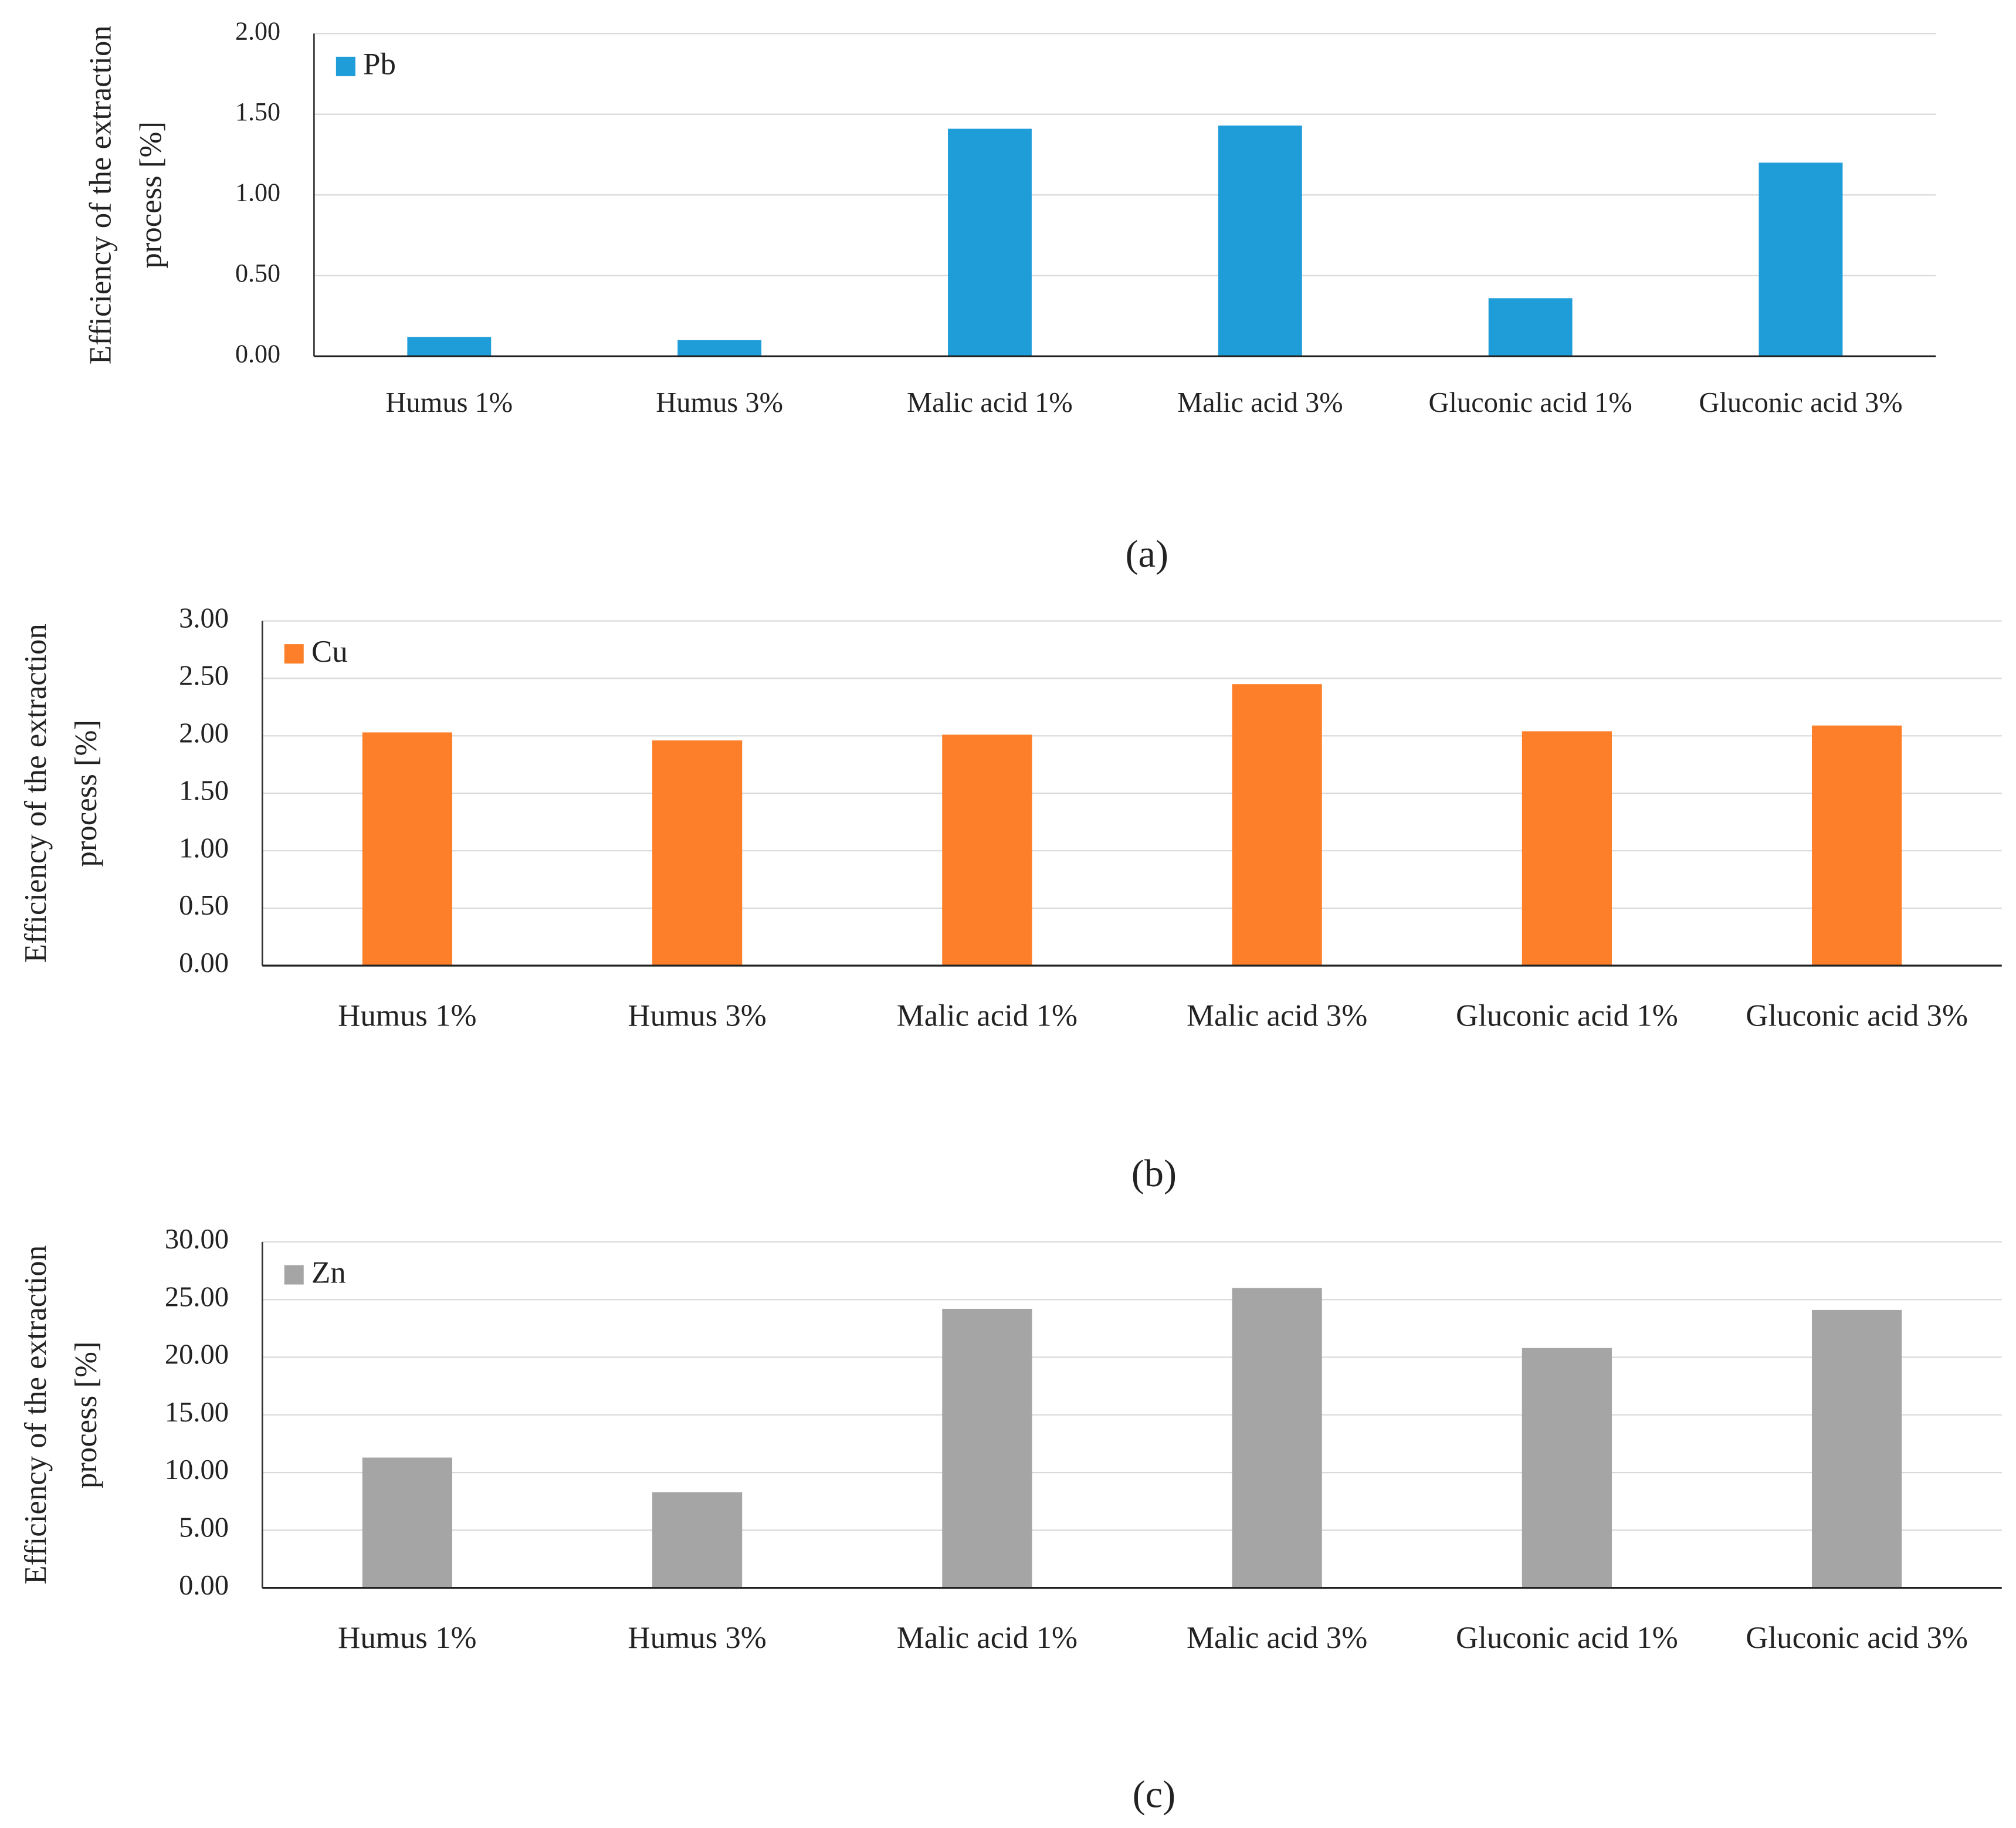  What do you see at coordinates (204, 677) in the screenshot?
I see `y-tick-label: 2.50` at bounding box center [204, 677].